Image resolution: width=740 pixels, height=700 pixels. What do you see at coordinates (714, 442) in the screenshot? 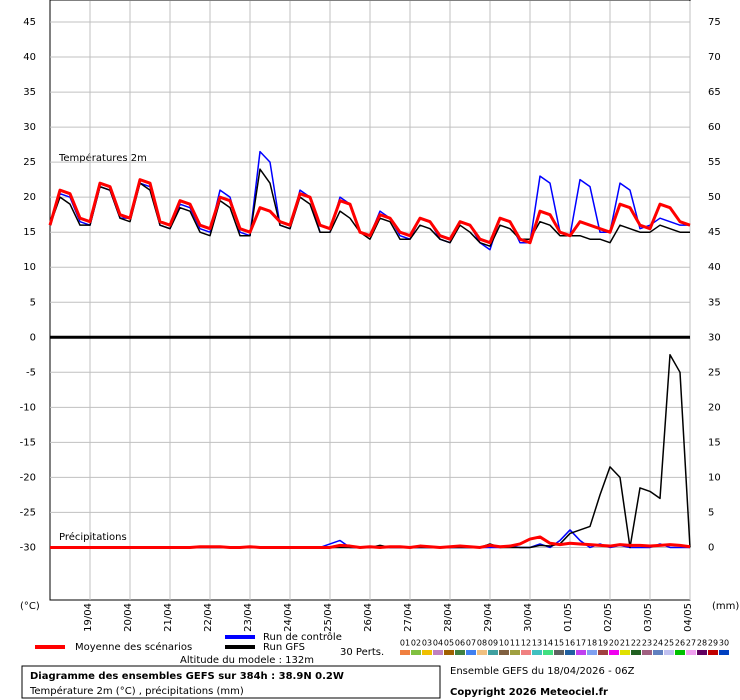
I see `y2-tick-label: 15` at bounding box center [714, 442].